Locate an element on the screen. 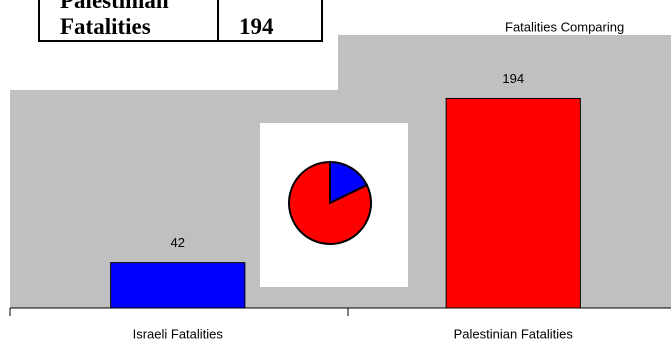 This screenshot has width=671, height=346. table-cell: Palestinian Fatalities is located at coordinates (128, 21).